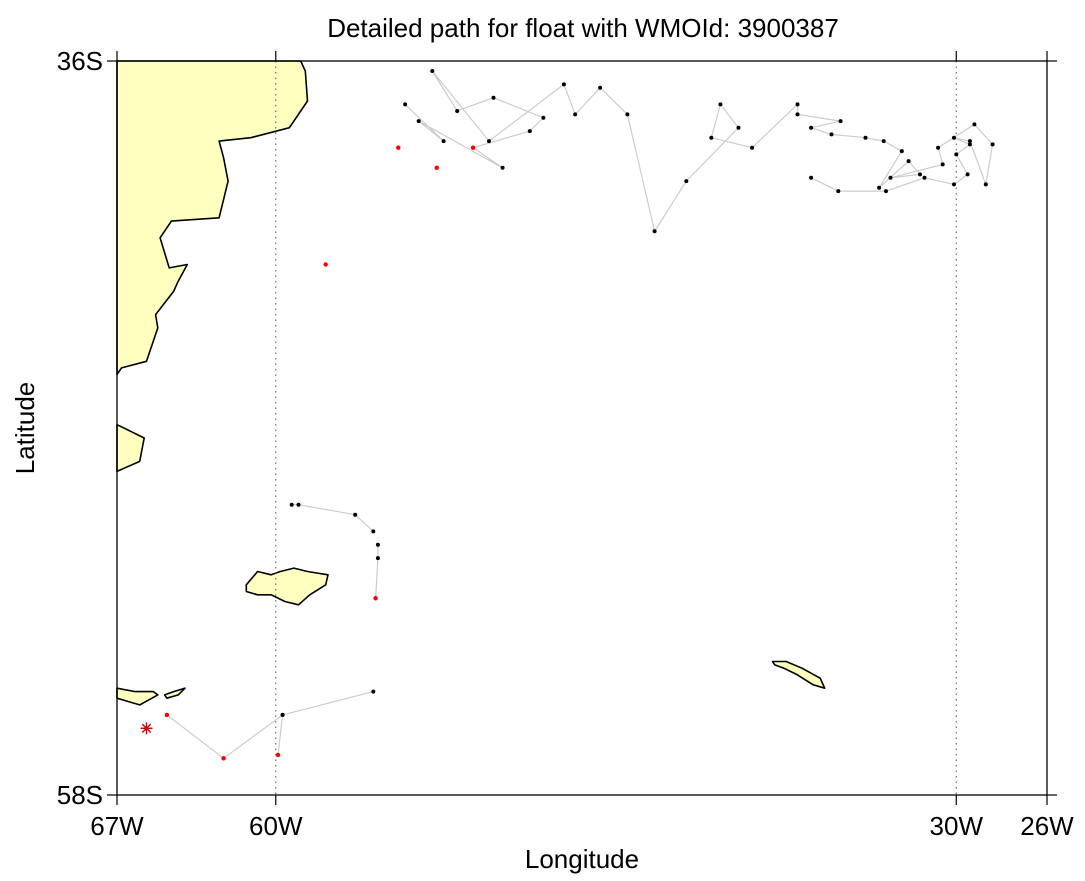  Describe the element at coordinates (957, 826) in the screenshot. I see `x-tick-label: 30W` at that location.